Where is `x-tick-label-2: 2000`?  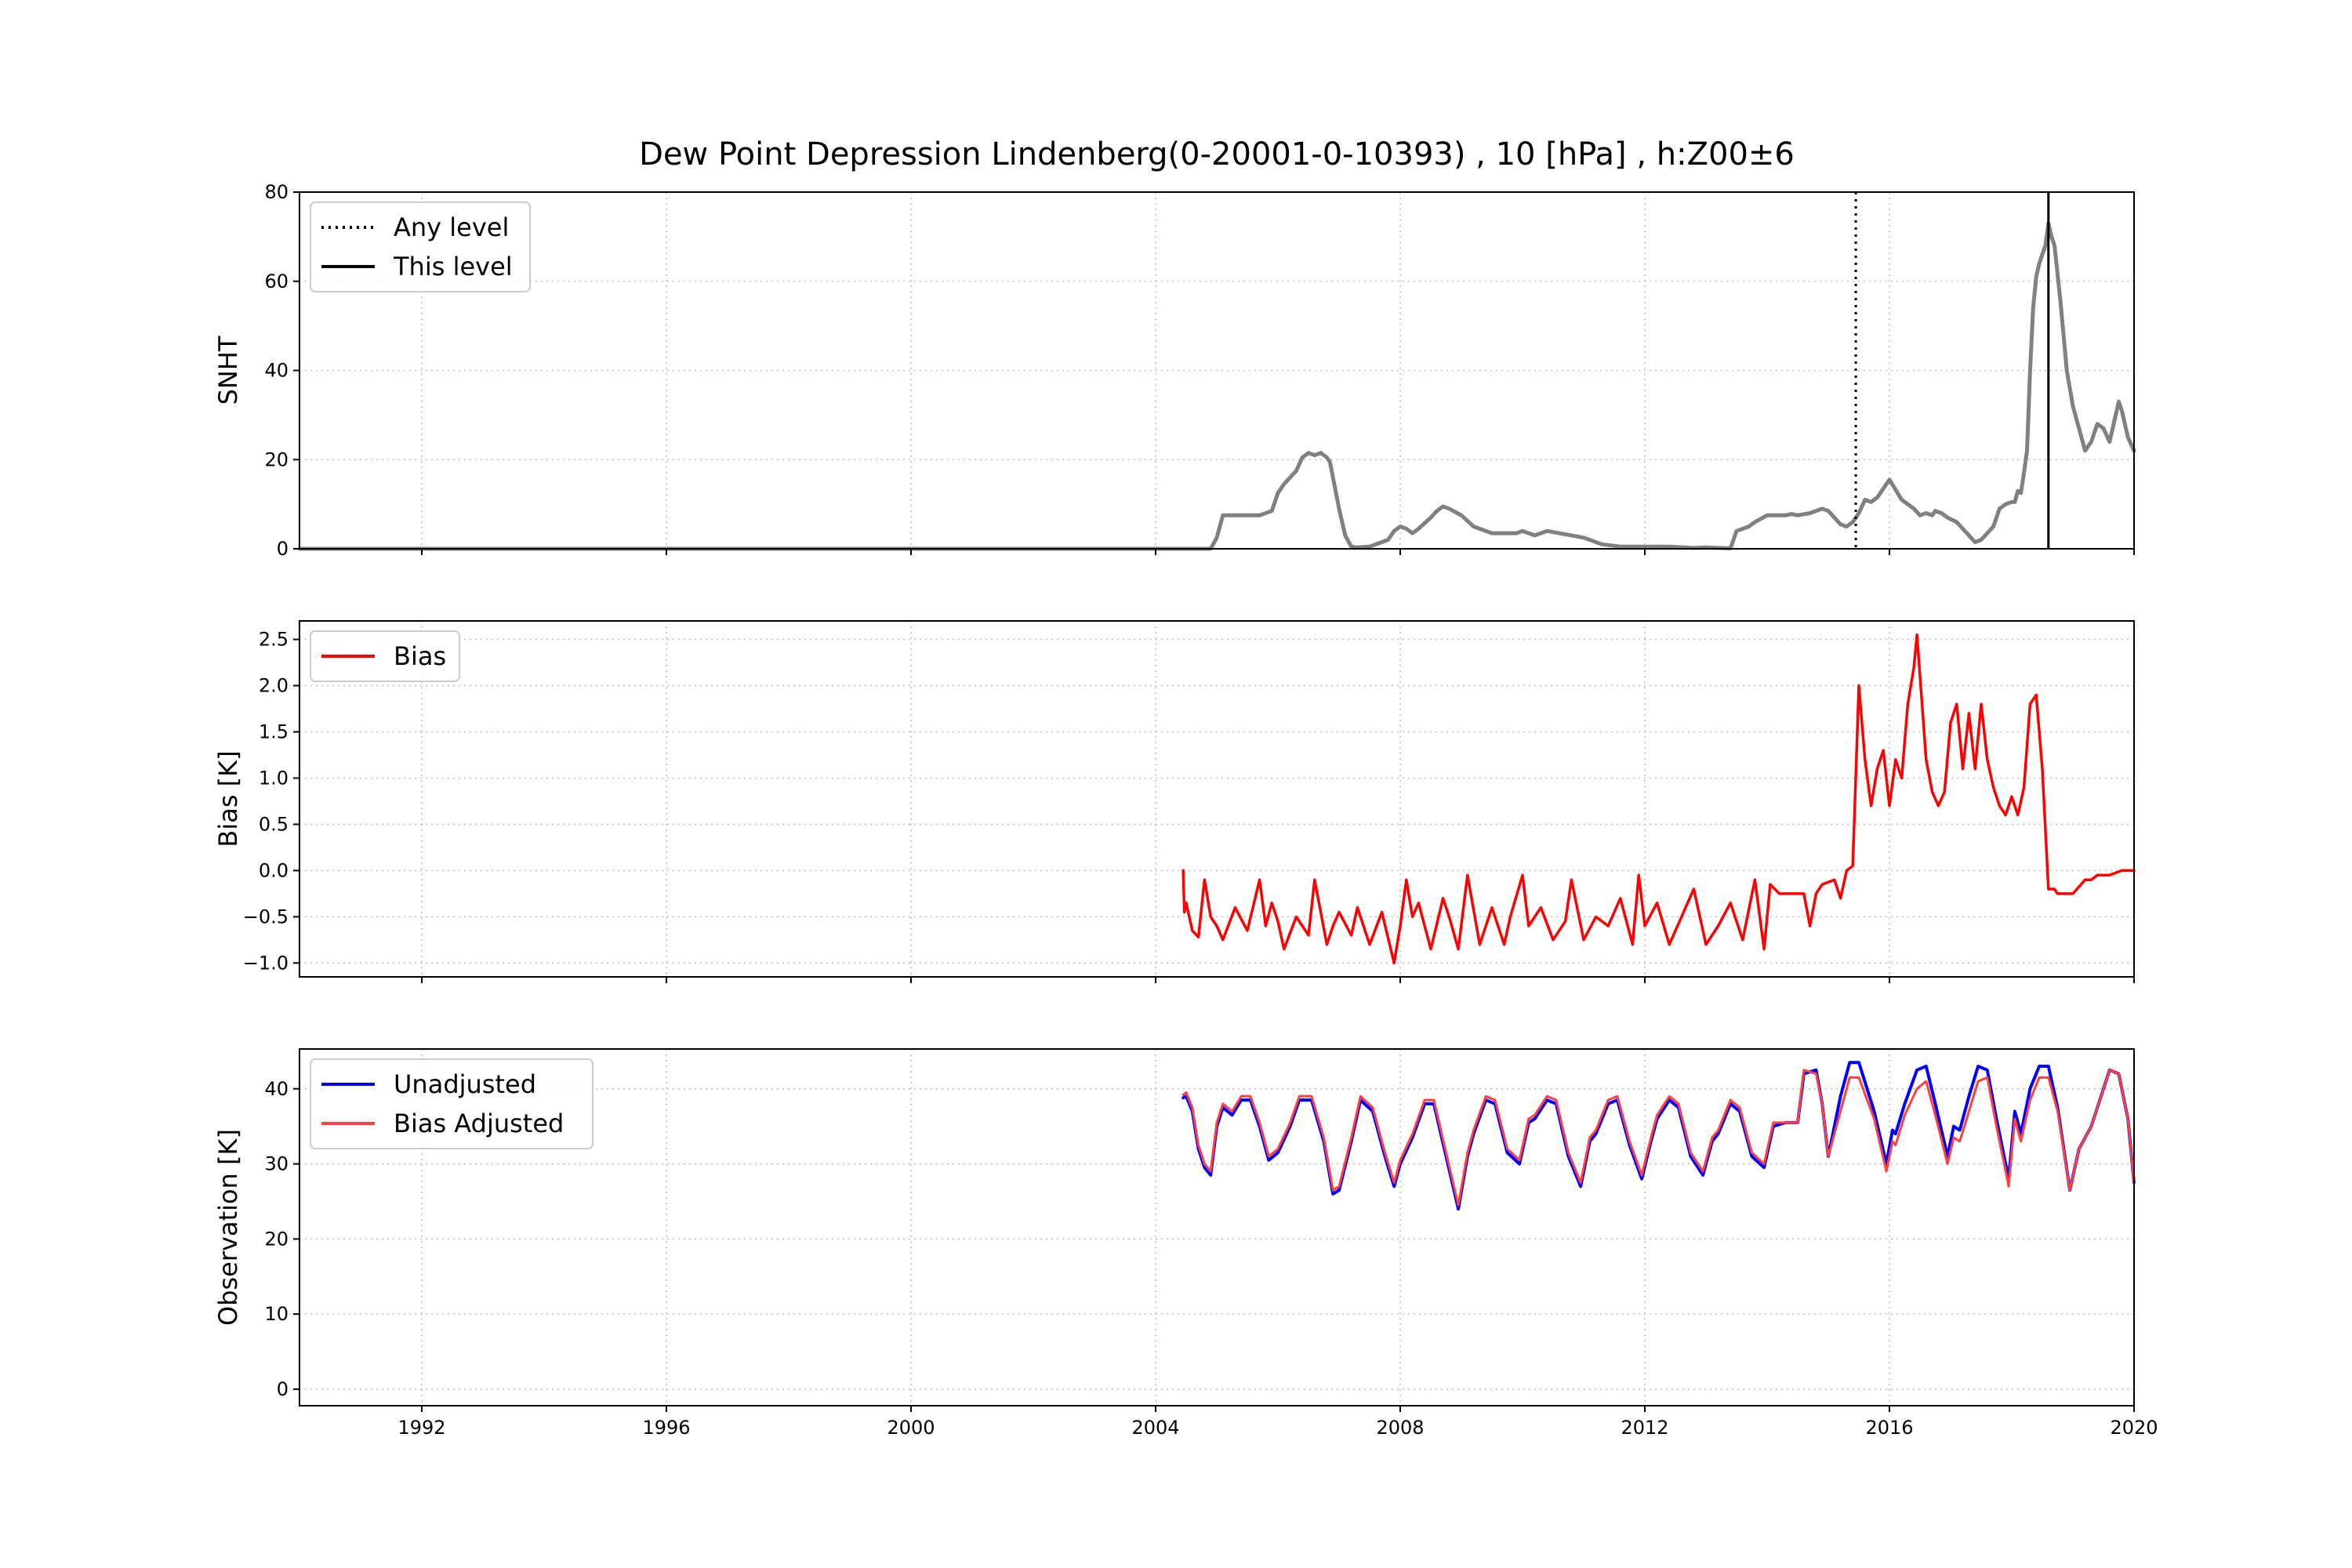
x-tick-label-2: 2000 is located at coordinates (911, 1428).